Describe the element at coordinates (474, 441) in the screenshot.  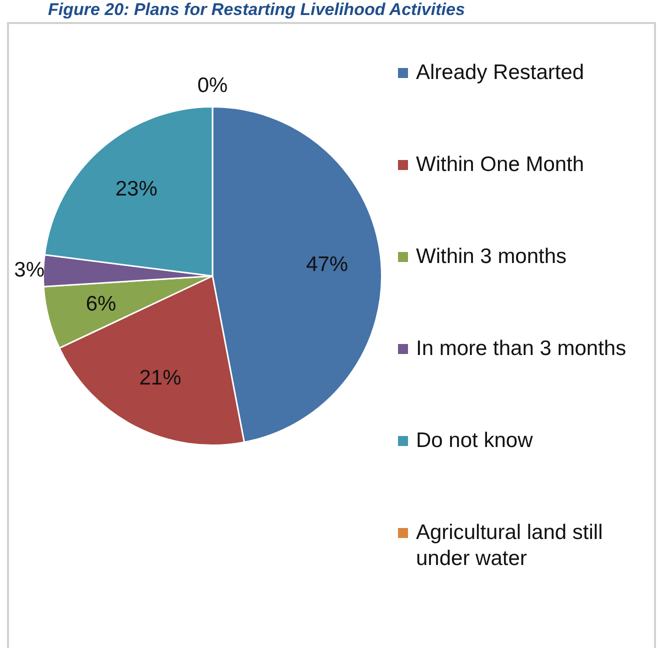
I see `legend-label: Do not know` at that location.